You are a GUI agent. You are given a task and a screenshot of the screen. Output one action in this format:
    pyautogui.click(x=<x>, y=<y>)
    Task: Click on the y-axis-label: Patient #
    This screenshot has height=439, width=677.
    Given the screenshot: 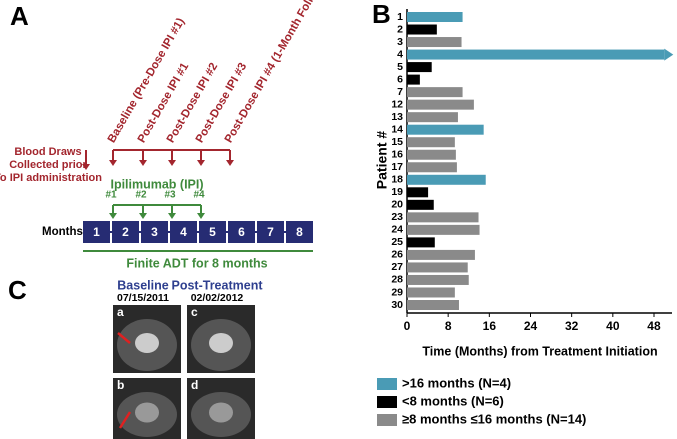 What is the action you would take?
    pyautogui.click(x=382, y=160)
    